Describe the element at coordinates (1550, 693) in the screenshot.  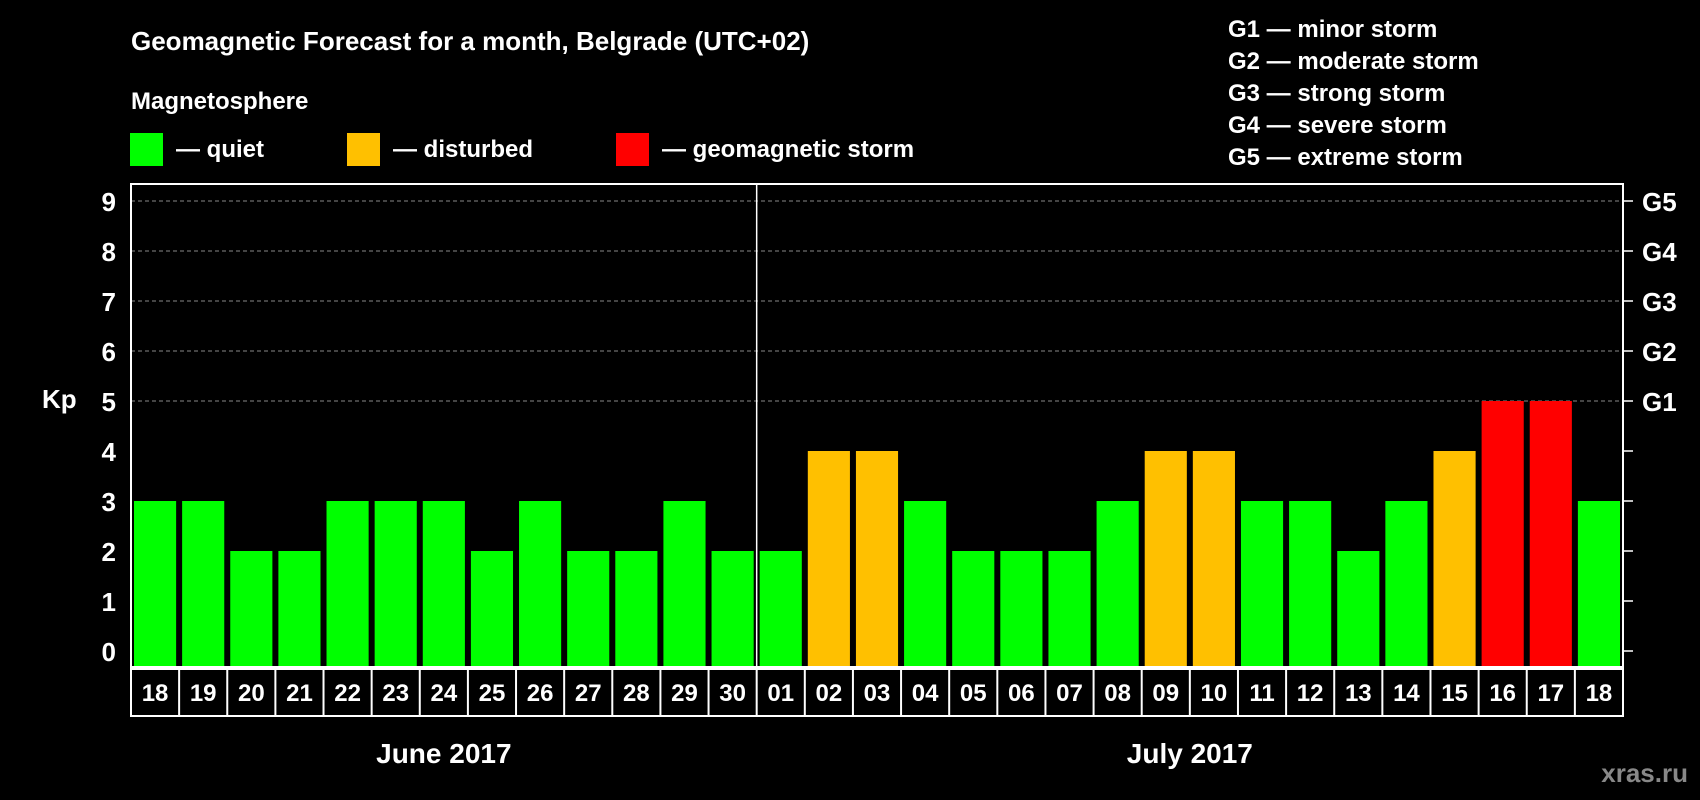
I see `date-label: 17` at that location.